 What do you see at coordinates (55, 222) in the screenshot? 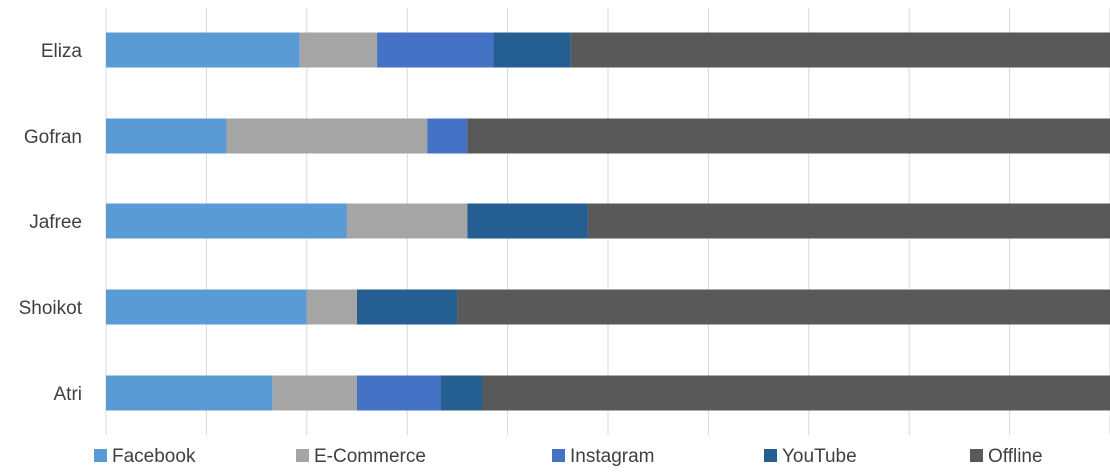
I see `category-label: Jafree` at bounding box center [55, 222].